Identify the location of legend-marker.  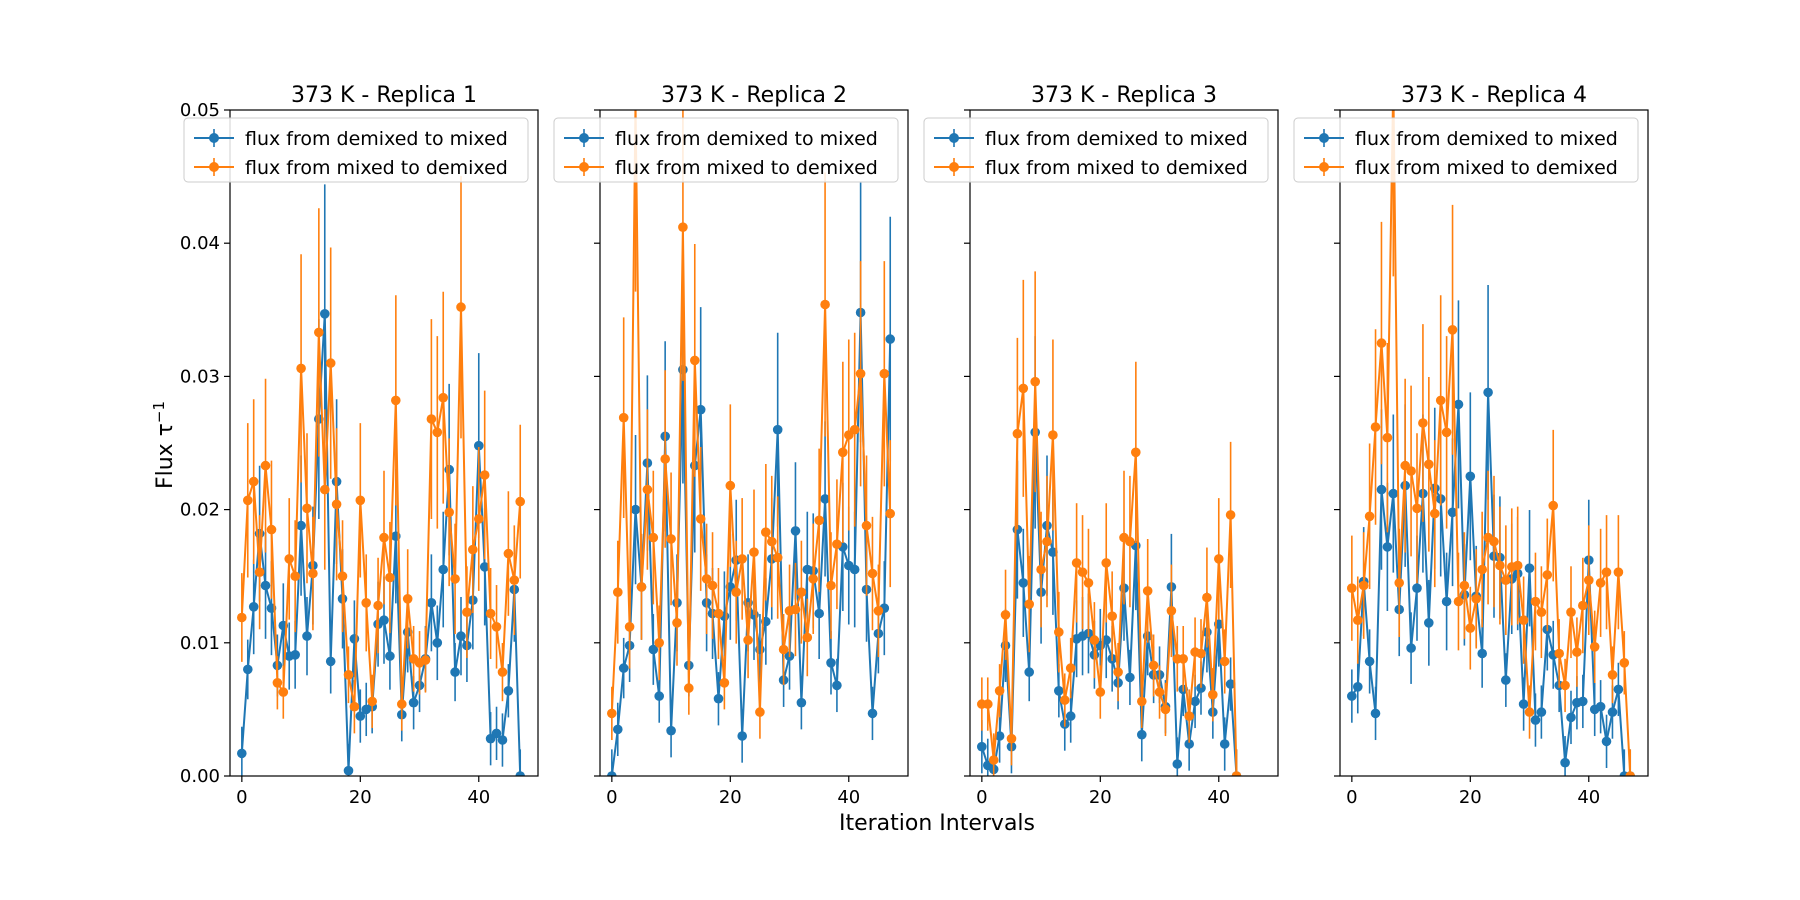
(584, 167).